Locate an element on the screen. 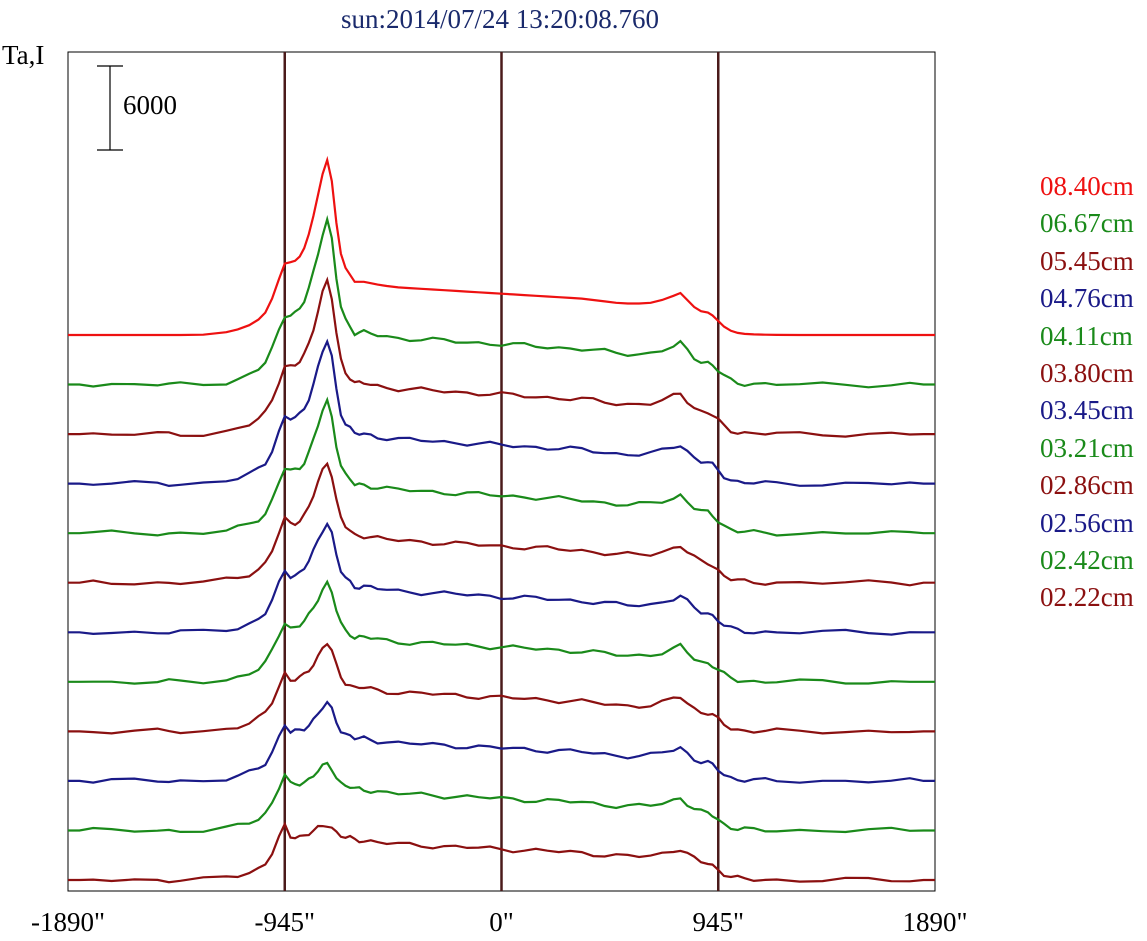 Image resolution: width=1147 pixels, height=941 pixels. series-line-02.22cm is located at coordinates (501, 852).